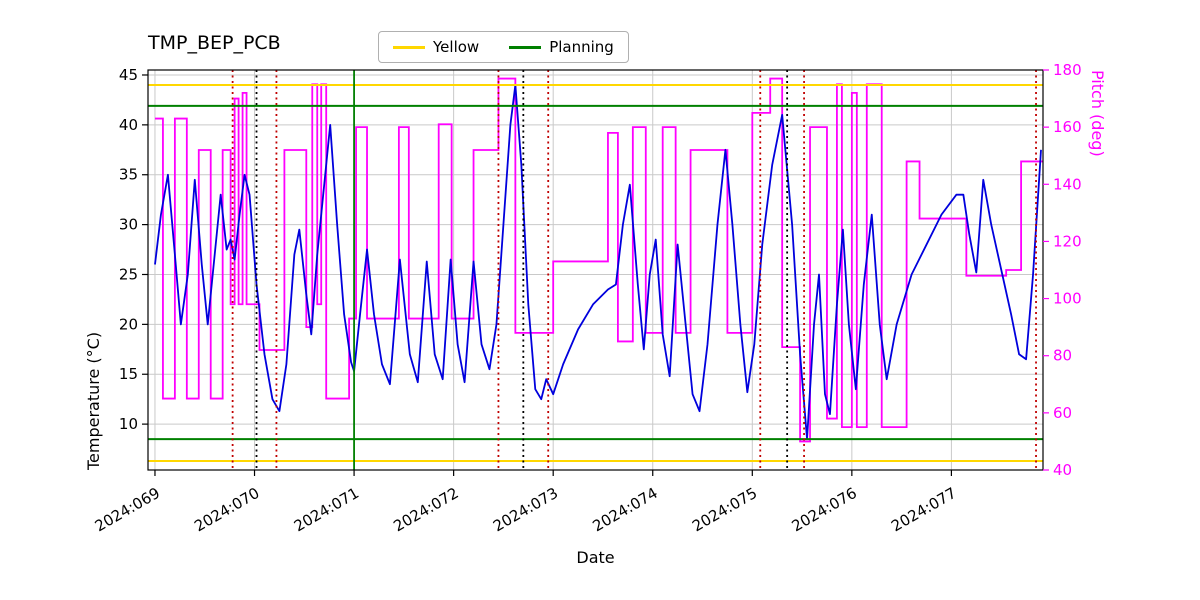 The height and width of the screenshot is (600, 1200). What do you see at coordinates (1067, 299) in the screenshot?
I see `y-tick-label-right: 100` at bounding box center [1067, 299].